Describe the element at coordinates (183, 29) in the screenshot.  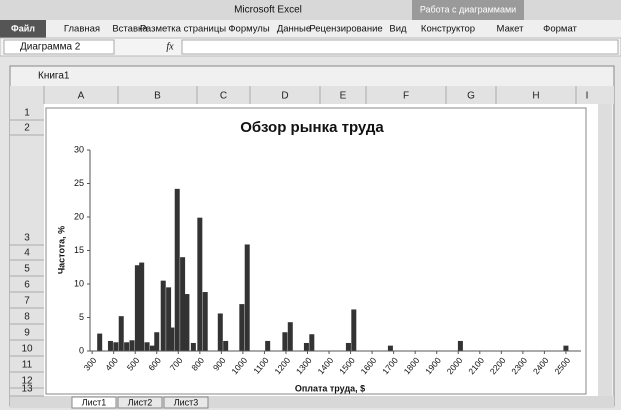
I see `ribbon-tab: Разметка страницы` at that location.